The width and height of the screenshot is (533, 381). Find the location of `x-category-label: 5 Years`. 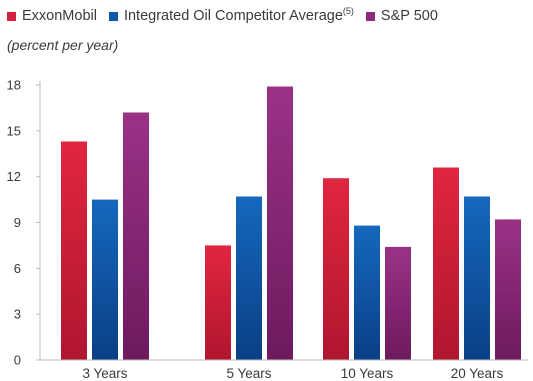

x-category-label: 5 Years is located at coordinates (248, 373).